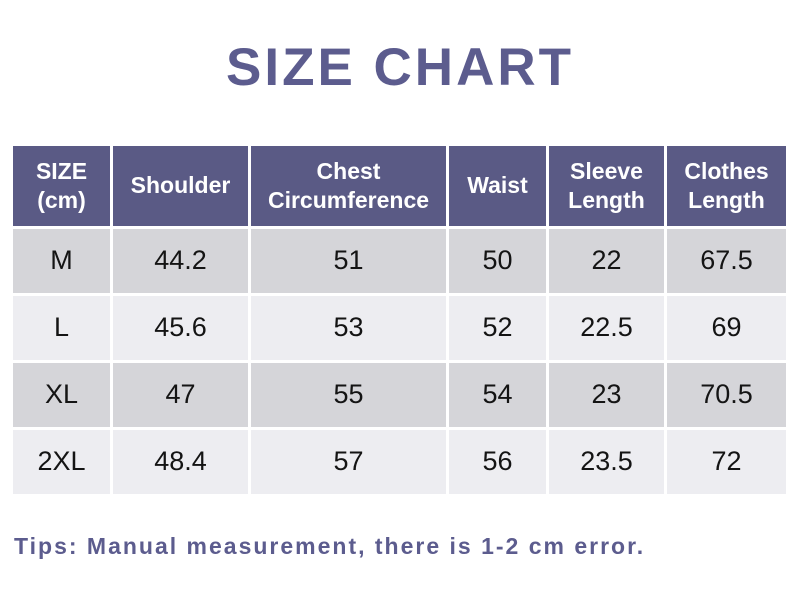 This screenshot has height=589, width=800. Describe the element at coordinates (61, 260) in the screenshot. I see `cell-size: M` at that location.